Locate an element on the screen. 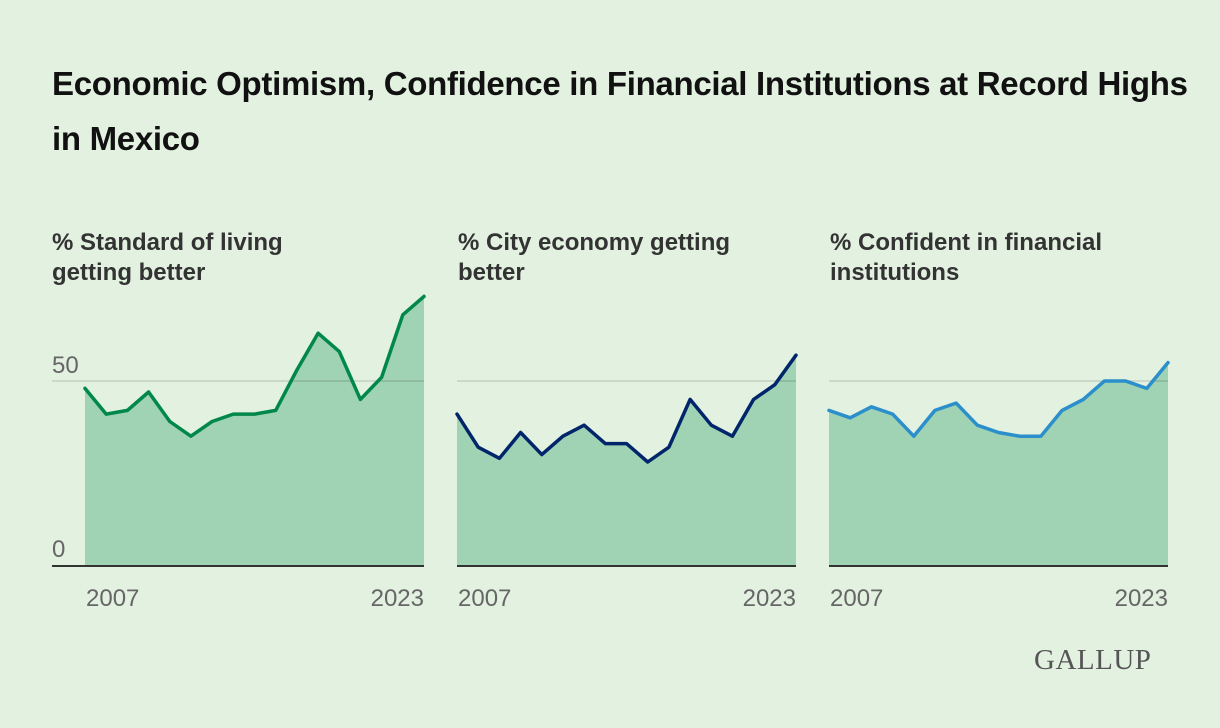  x-tick-end-3: 2023 is located at coordinates (1141, 598).